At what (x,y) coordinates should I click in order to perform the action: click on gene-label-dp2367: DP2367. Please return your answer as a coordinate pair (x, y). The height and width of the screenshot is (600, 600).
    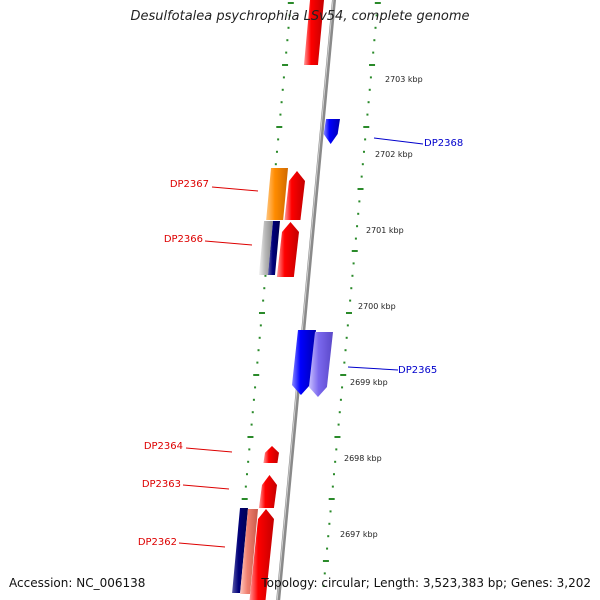
    Looking at the image, I should click on (189, 184).